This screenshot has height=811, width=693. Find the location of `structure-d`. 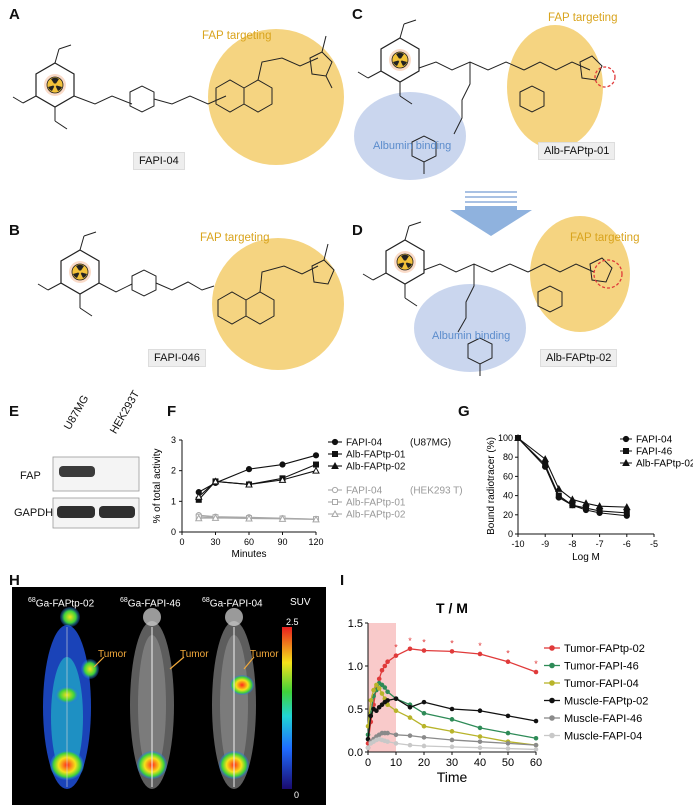

structure-d is located at coordinates (496, 296).